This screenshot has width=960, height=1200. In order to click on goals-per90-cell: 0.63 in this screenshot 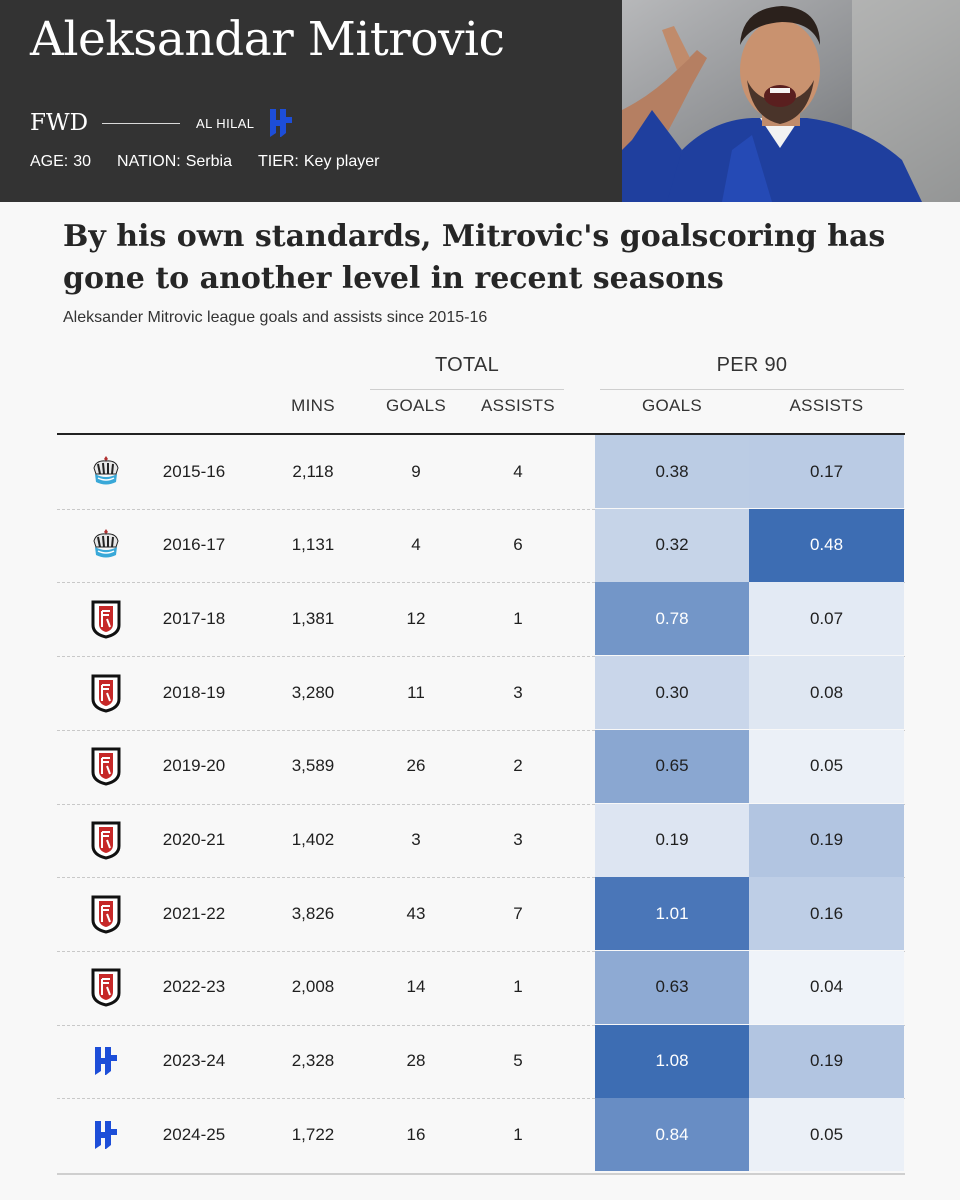, I will do `click(672, 987)`.